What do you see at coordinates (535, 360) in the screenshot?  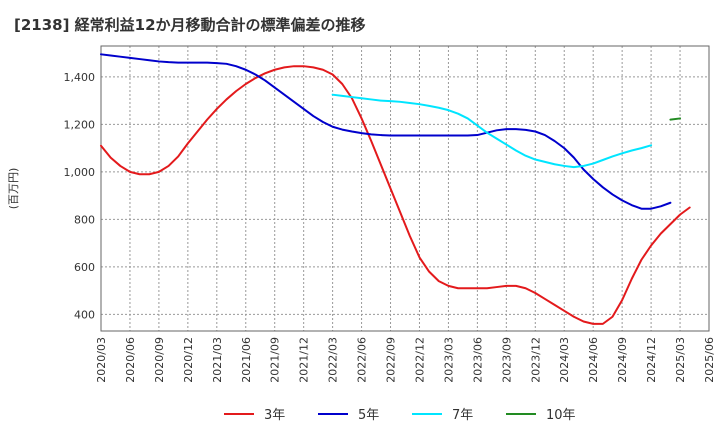 I see `x-tick-label: 2023/12` at bounding box center [535, 360].